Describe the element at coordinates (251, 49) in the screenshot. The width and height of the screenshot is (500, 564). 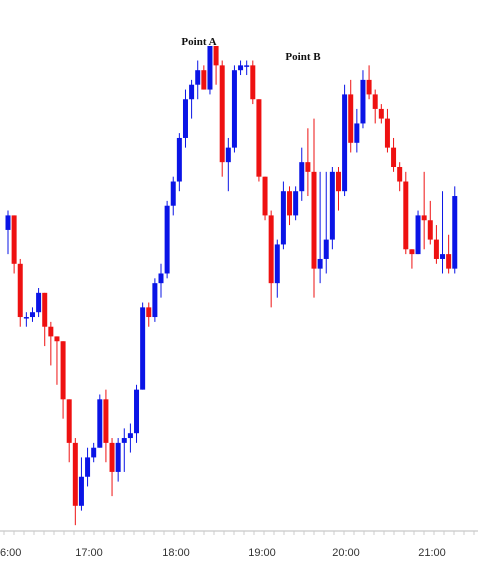
I see `annotations: Point A Point B` at that location.